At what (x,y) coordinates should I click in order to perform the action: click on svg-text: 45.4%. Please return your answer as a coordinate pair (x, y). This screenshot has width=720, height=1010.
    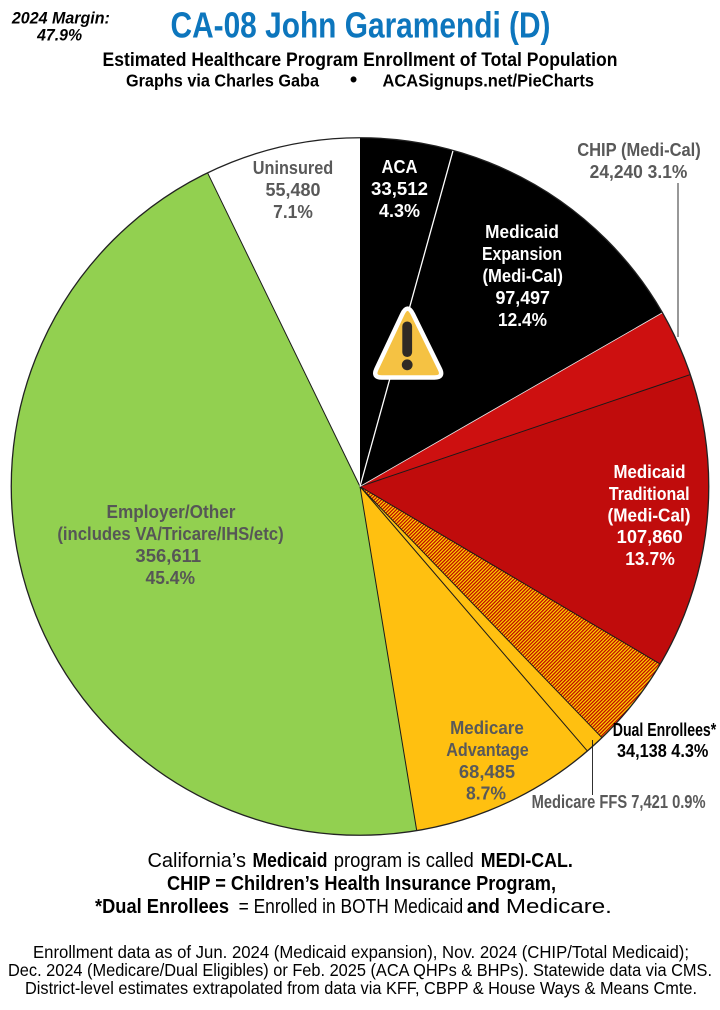
    Looking at the image, I should click on (171, 578).